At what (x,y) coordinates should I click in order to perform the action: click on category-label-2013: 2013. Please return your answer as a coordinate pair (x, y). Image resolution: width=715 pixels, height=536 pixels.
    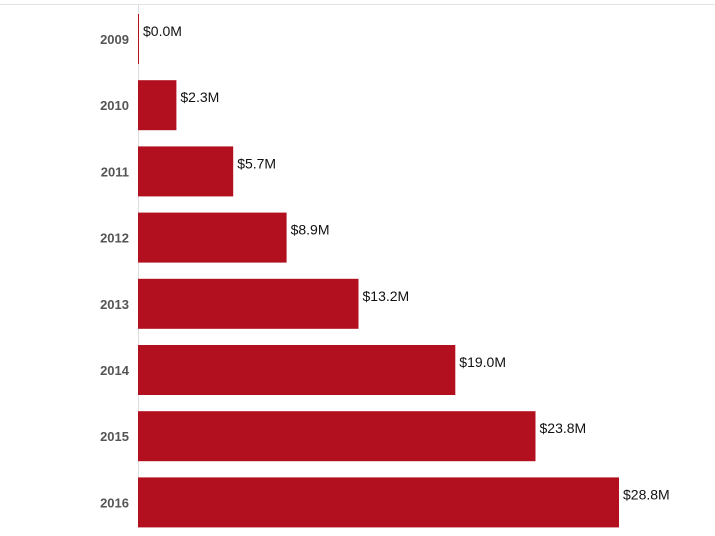
    Looking at the image, I should click on (114, 304).